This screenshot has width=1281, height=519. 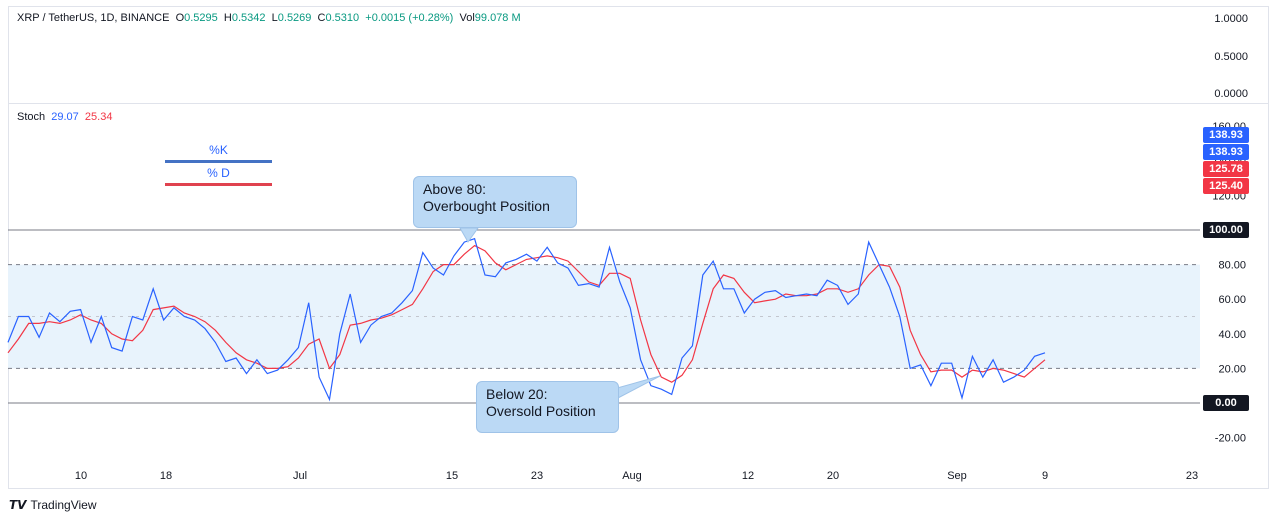 I want to click on y-tick-label: 60.00, so click(x=1232, y=300).